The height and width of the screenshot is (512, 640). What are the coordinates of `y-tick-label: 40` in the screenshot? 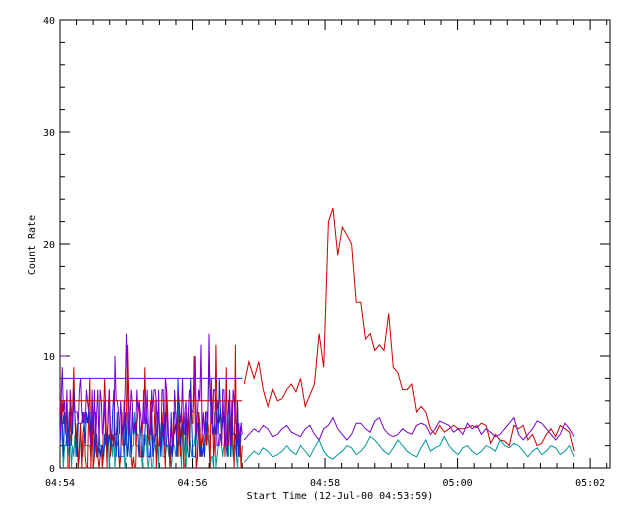 It's located at (49, 21).